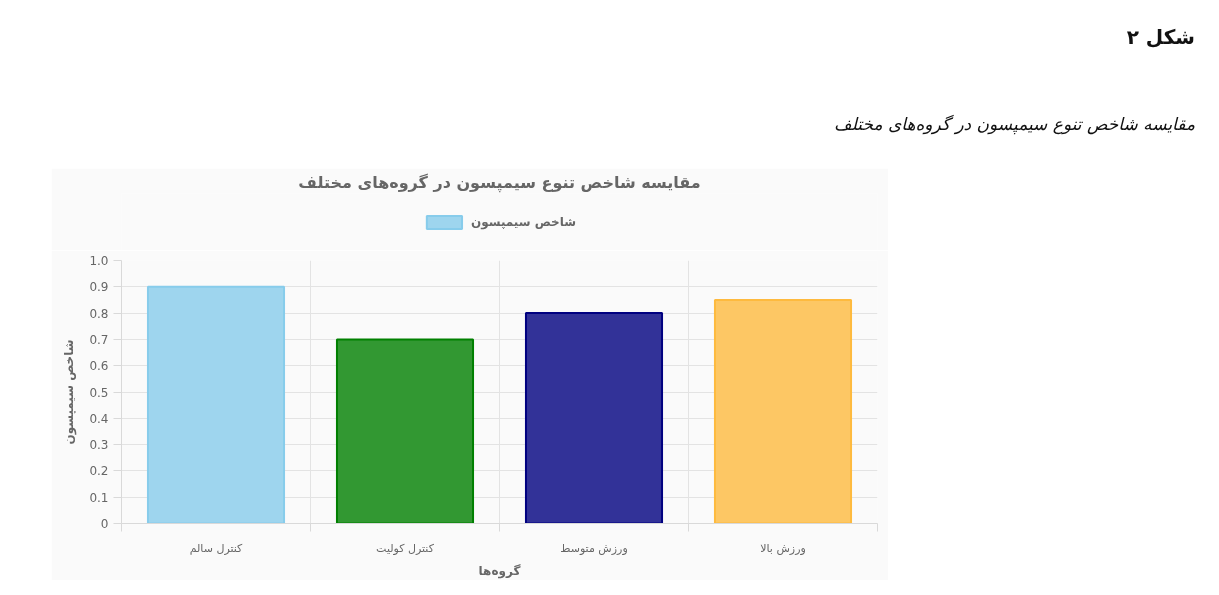 Image resolution: width=1219 pixels, height=595 pixels. What do you see at coordinates (216, 548) in the screenshot?
I see `x-tick-label: کنترل سالم` at bounding box center [216, 548].